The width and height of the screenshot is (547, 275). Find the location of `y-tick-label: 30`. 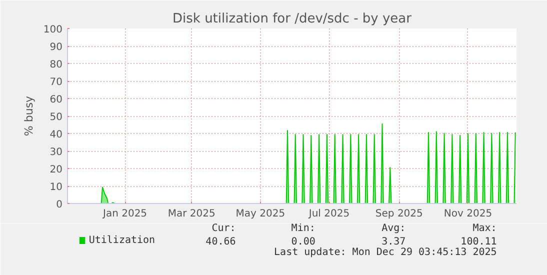

y-tick-label: 30 is located at coordinates (56, 152).